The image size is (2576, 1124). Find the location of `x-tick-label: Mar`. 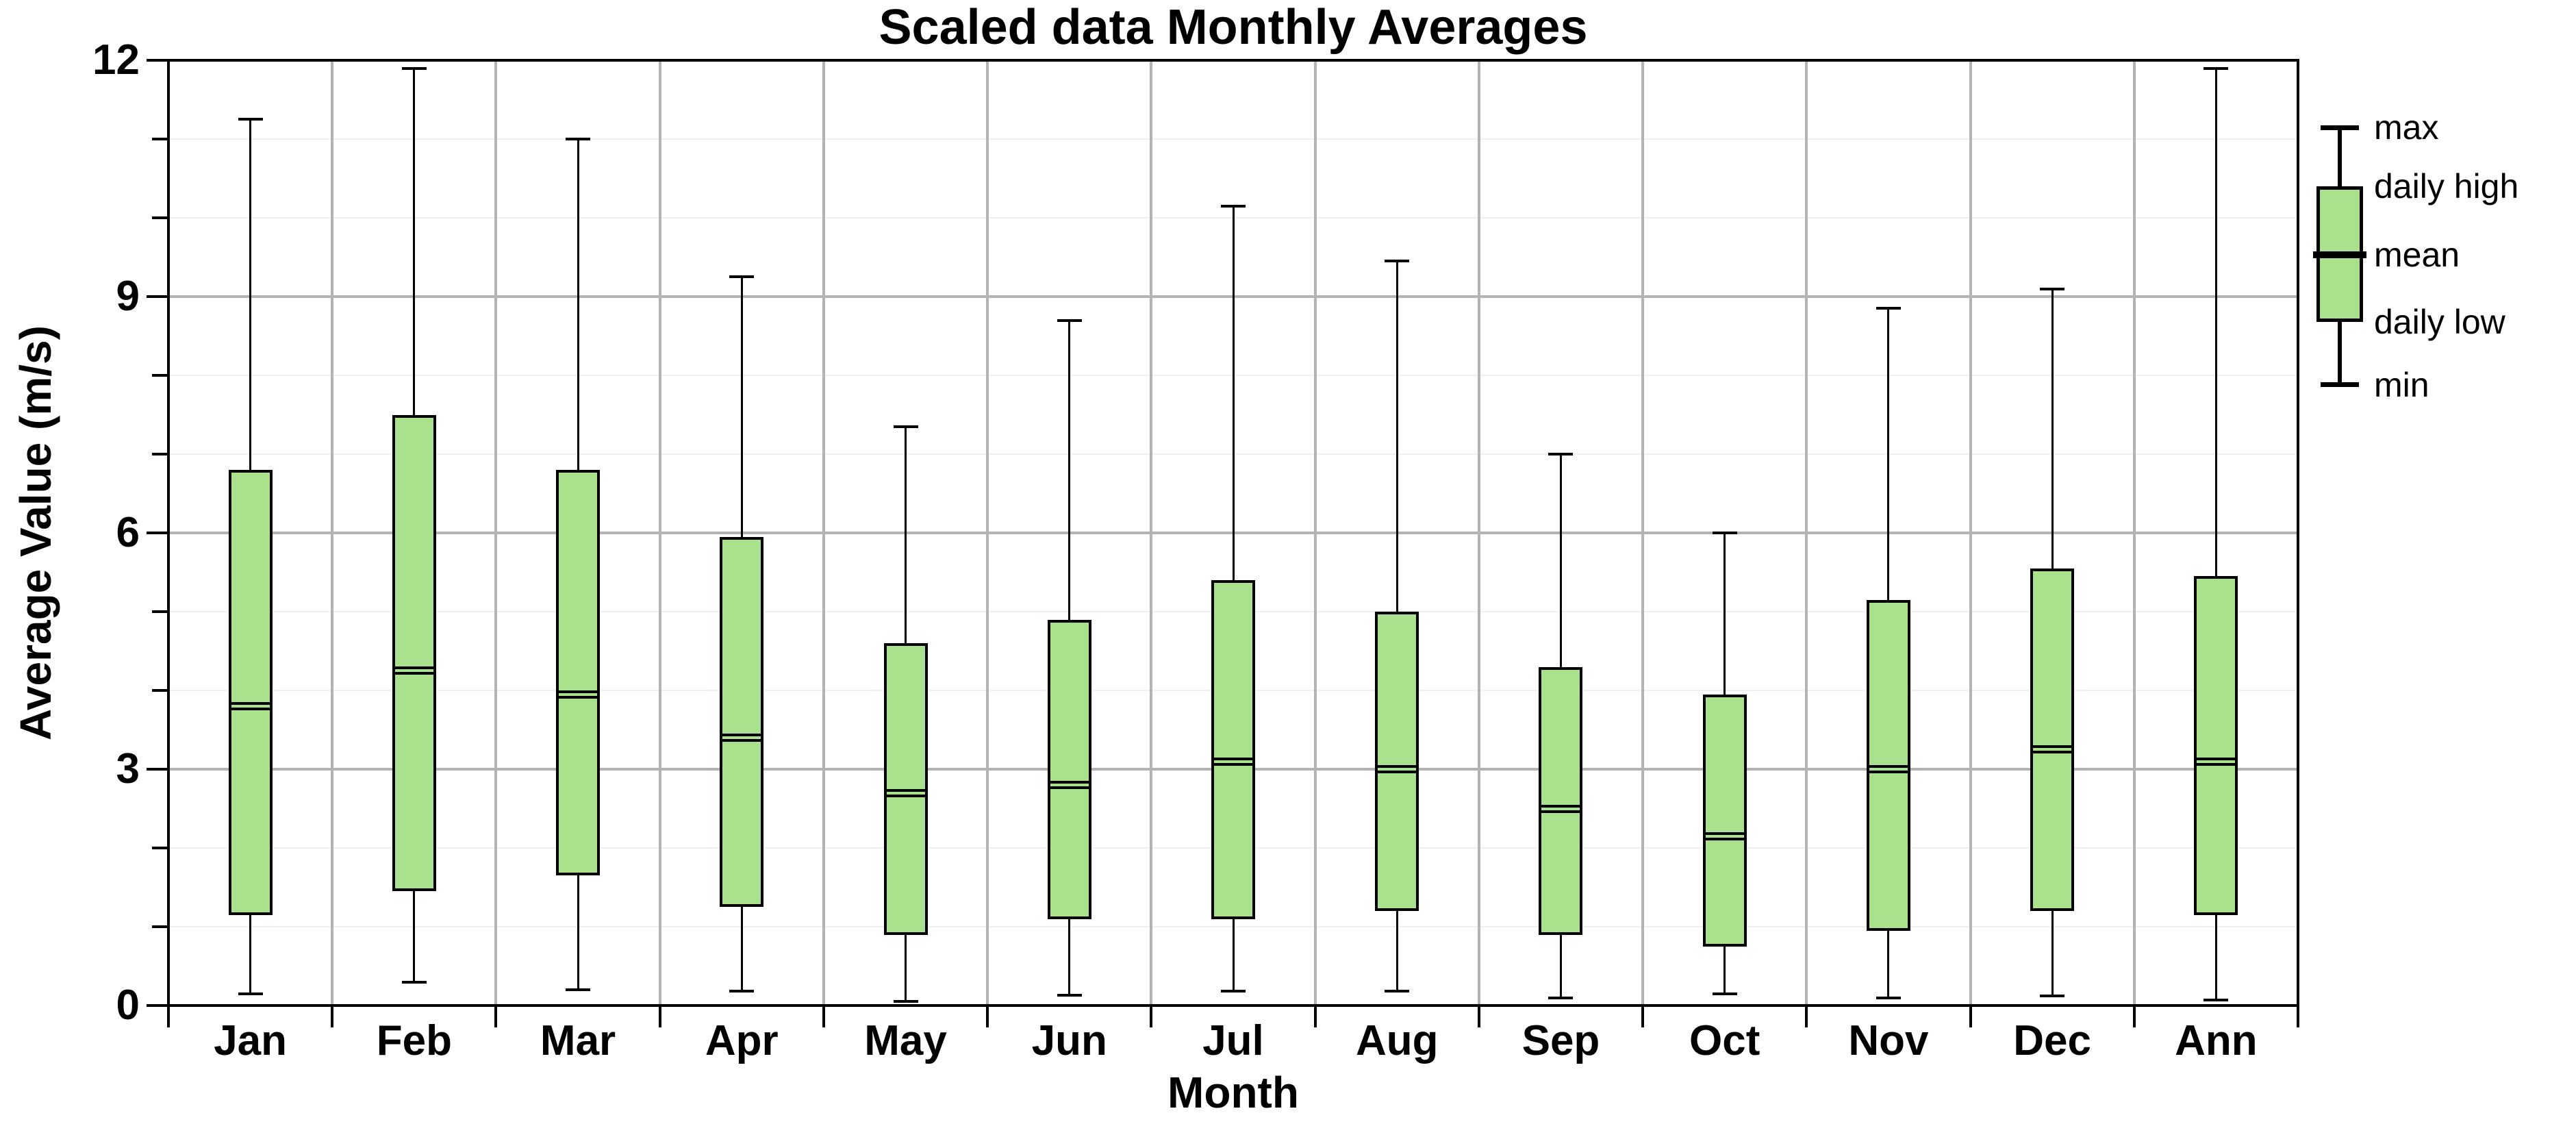

x-tick-label: Mar is located at coordinates (578, 1041).